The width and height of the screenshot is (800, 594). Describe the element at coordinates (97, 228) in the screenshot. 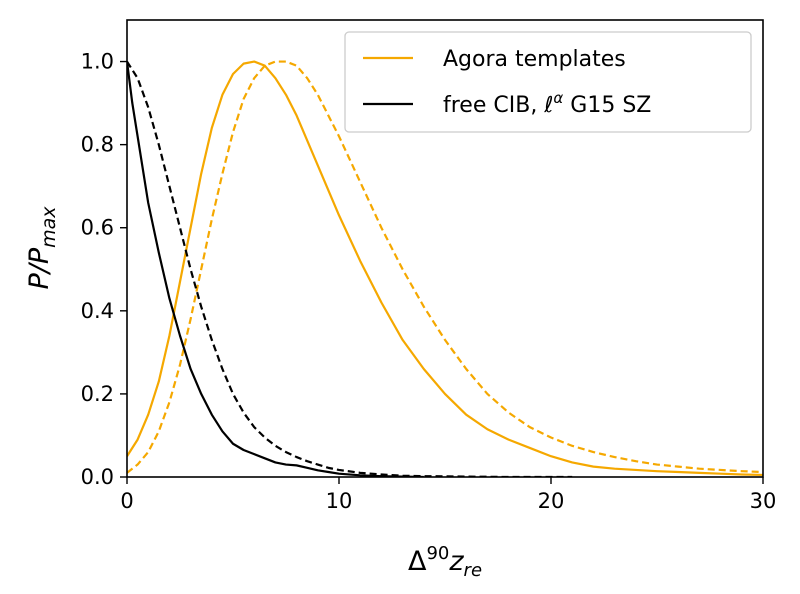

I see `y-tick-label: 0.6` at that location.